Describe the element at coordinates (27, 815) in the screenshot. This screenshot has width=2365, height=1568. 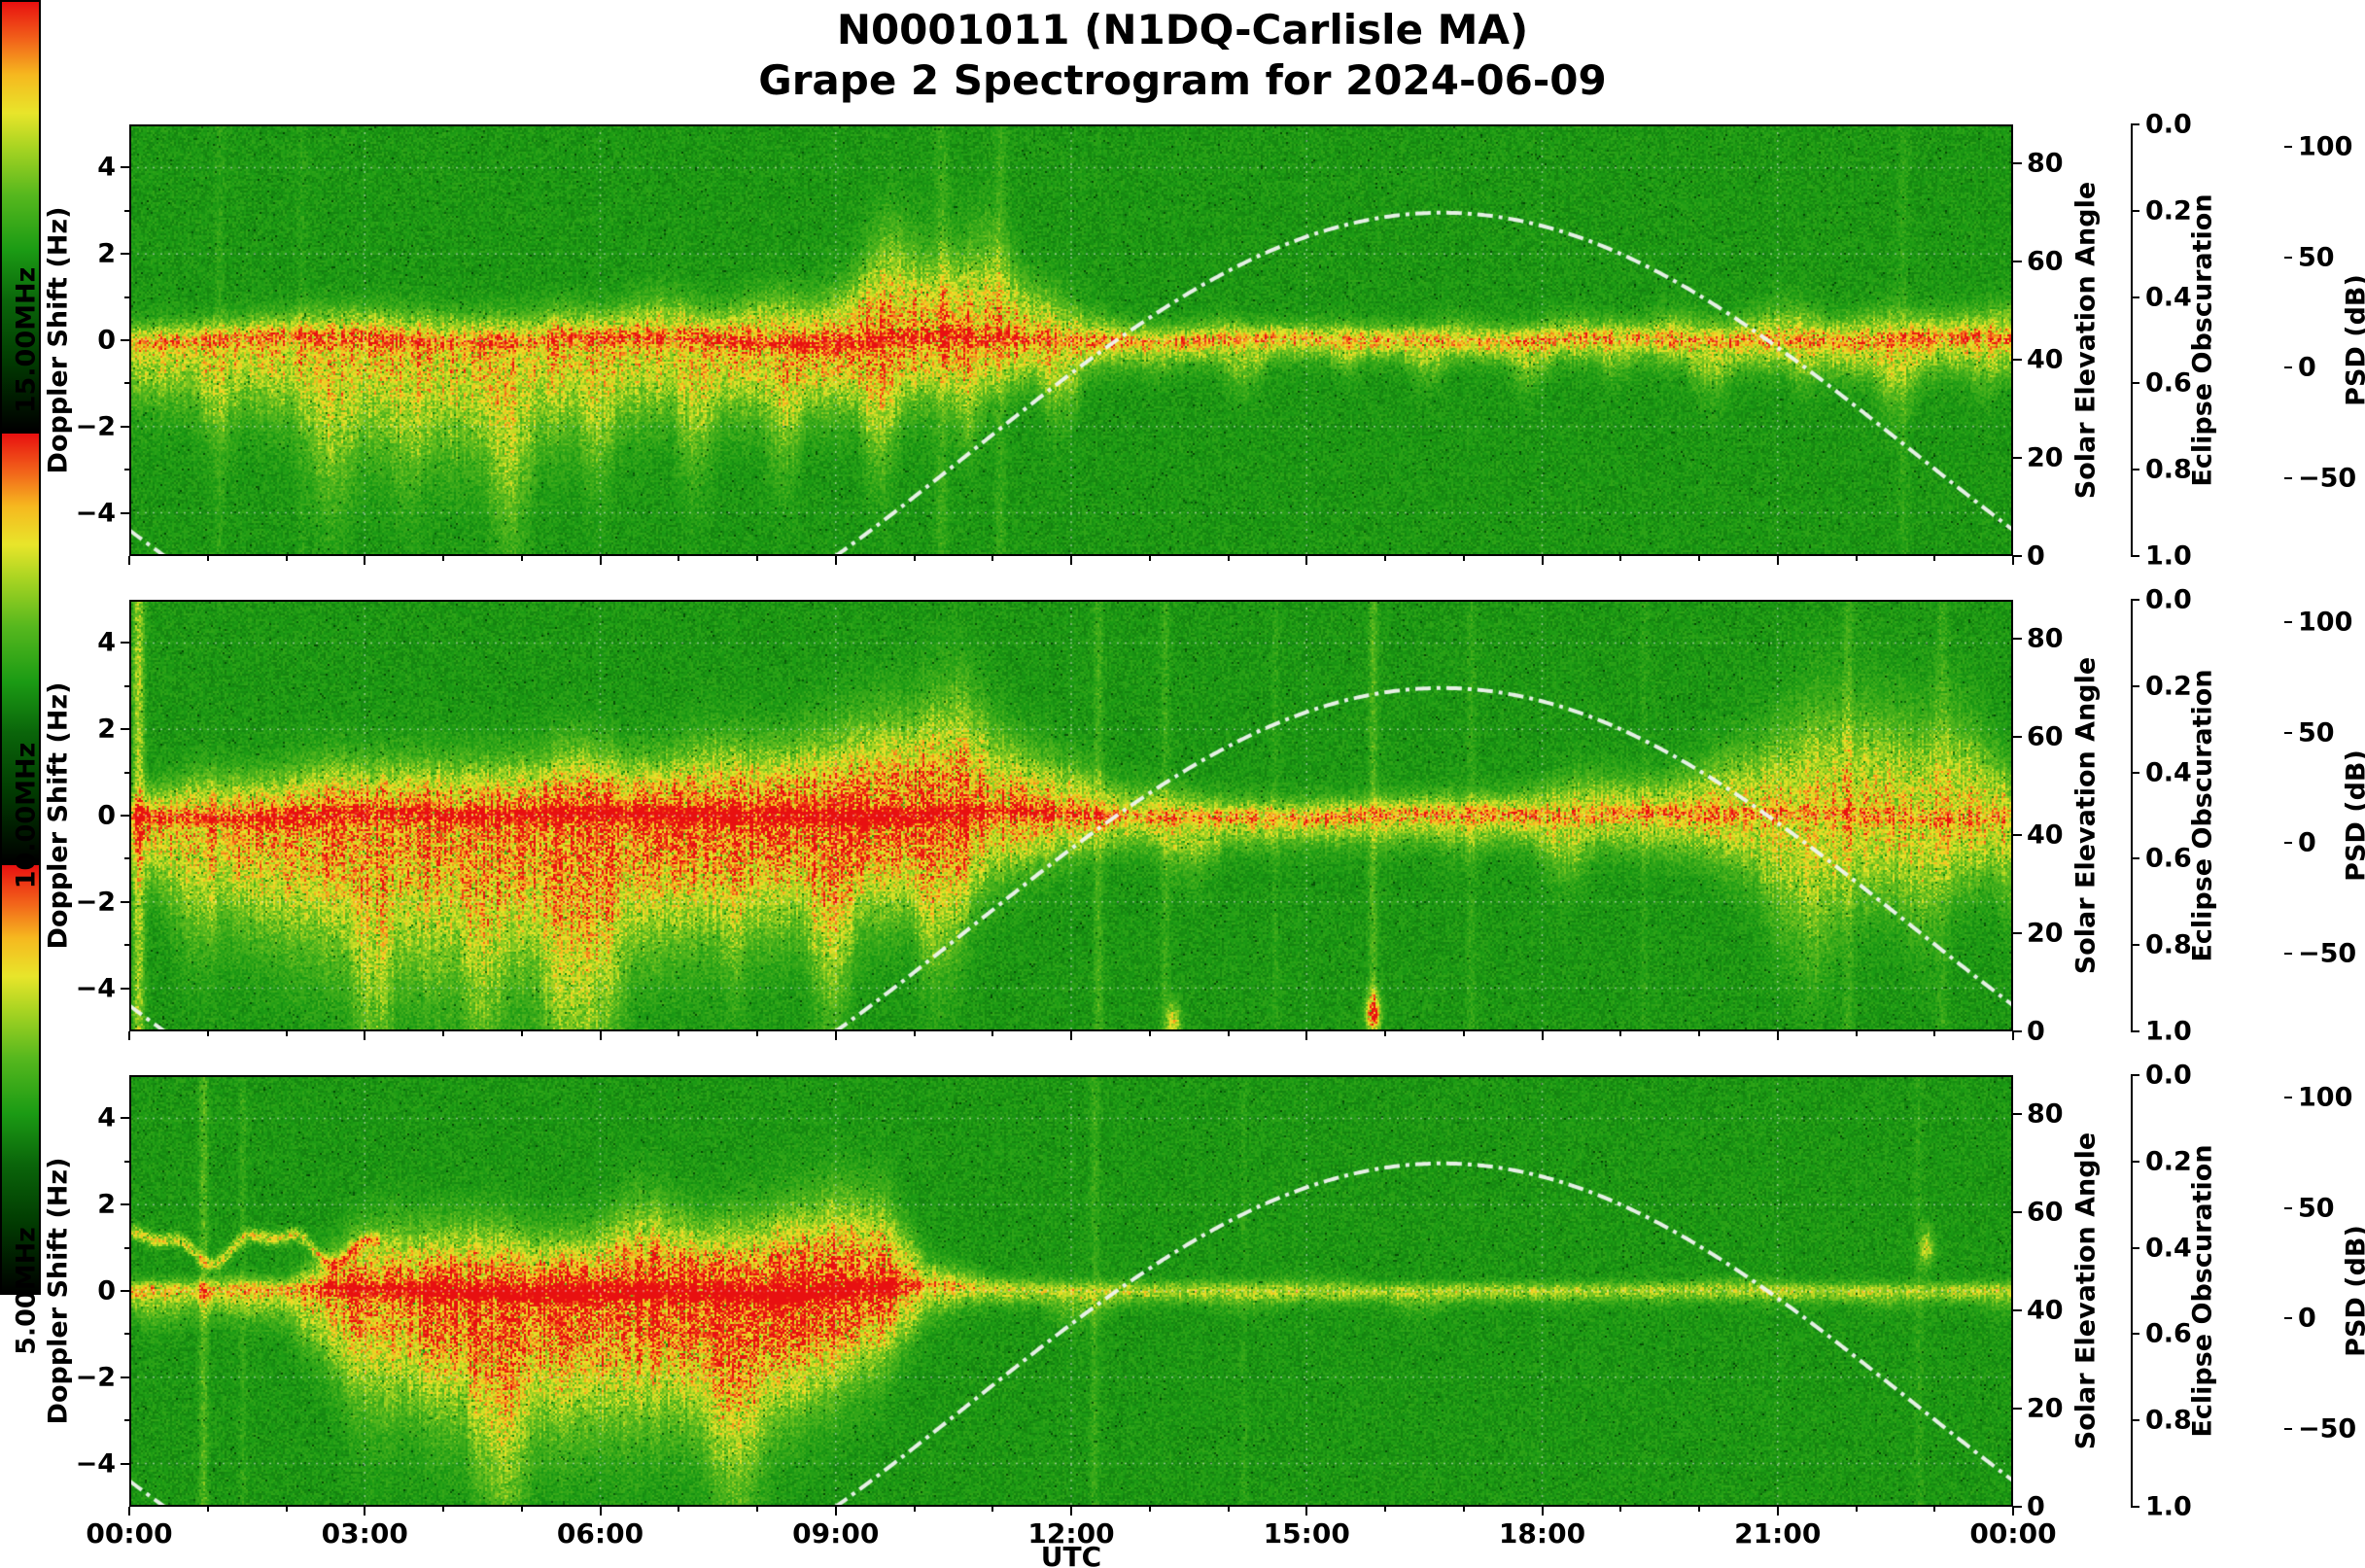
I see `frequency-label-10mhz: 10.00MHz` at that location.